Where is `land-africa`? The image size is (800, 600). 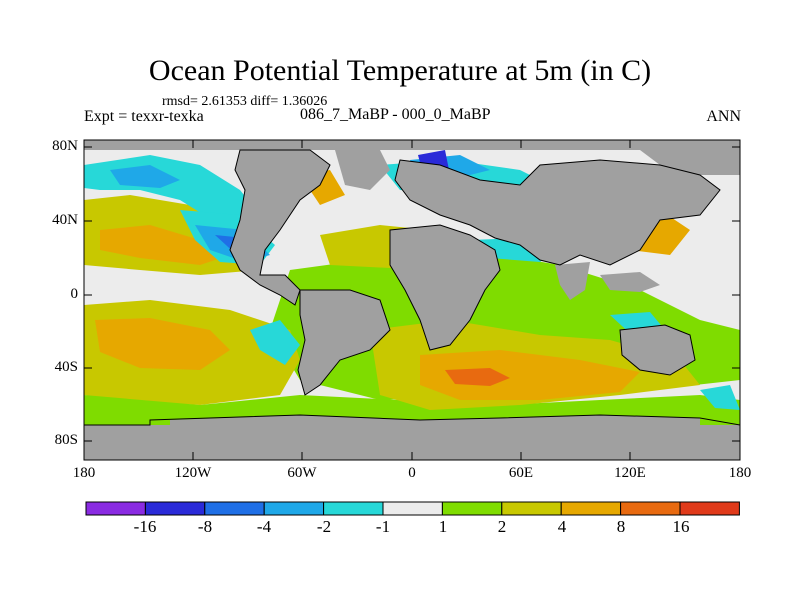
land-africa is located at coordinates (445, 287).